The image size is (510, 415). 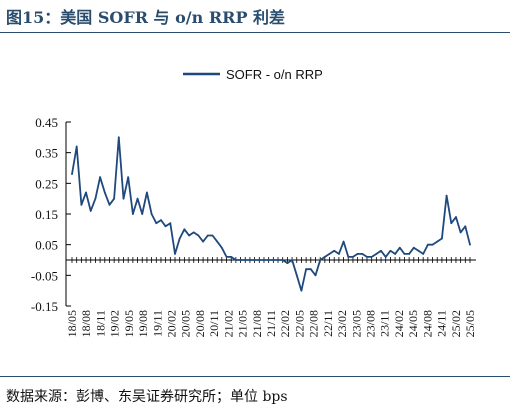 What do you see at coordinates (356, 323) in the screenshot?
I see `x-tick-label: 23/05` at bounding box center [356, 323].